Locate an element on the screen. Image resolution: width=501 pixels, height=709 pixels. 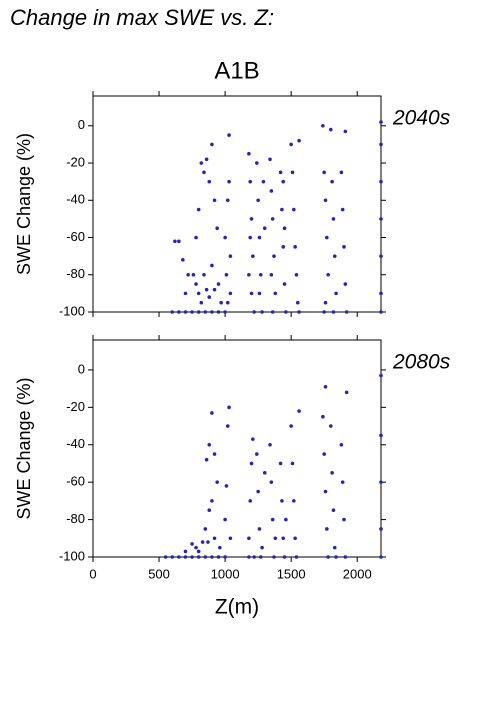
figure-title: Change in max SWE vs. Z: is located at coordinates (142, 17).